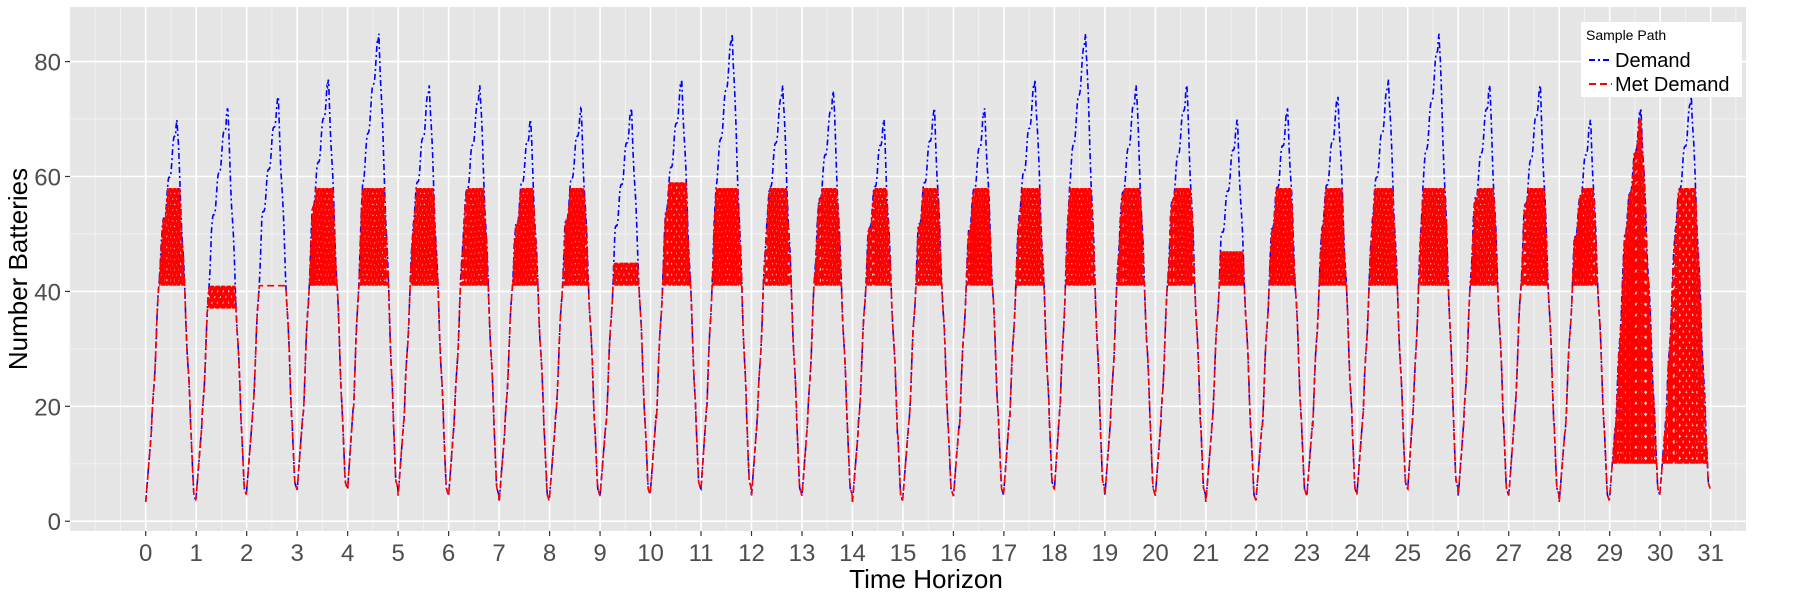  I want to click on legend-label-demand: Demand, so click(1653, 61).